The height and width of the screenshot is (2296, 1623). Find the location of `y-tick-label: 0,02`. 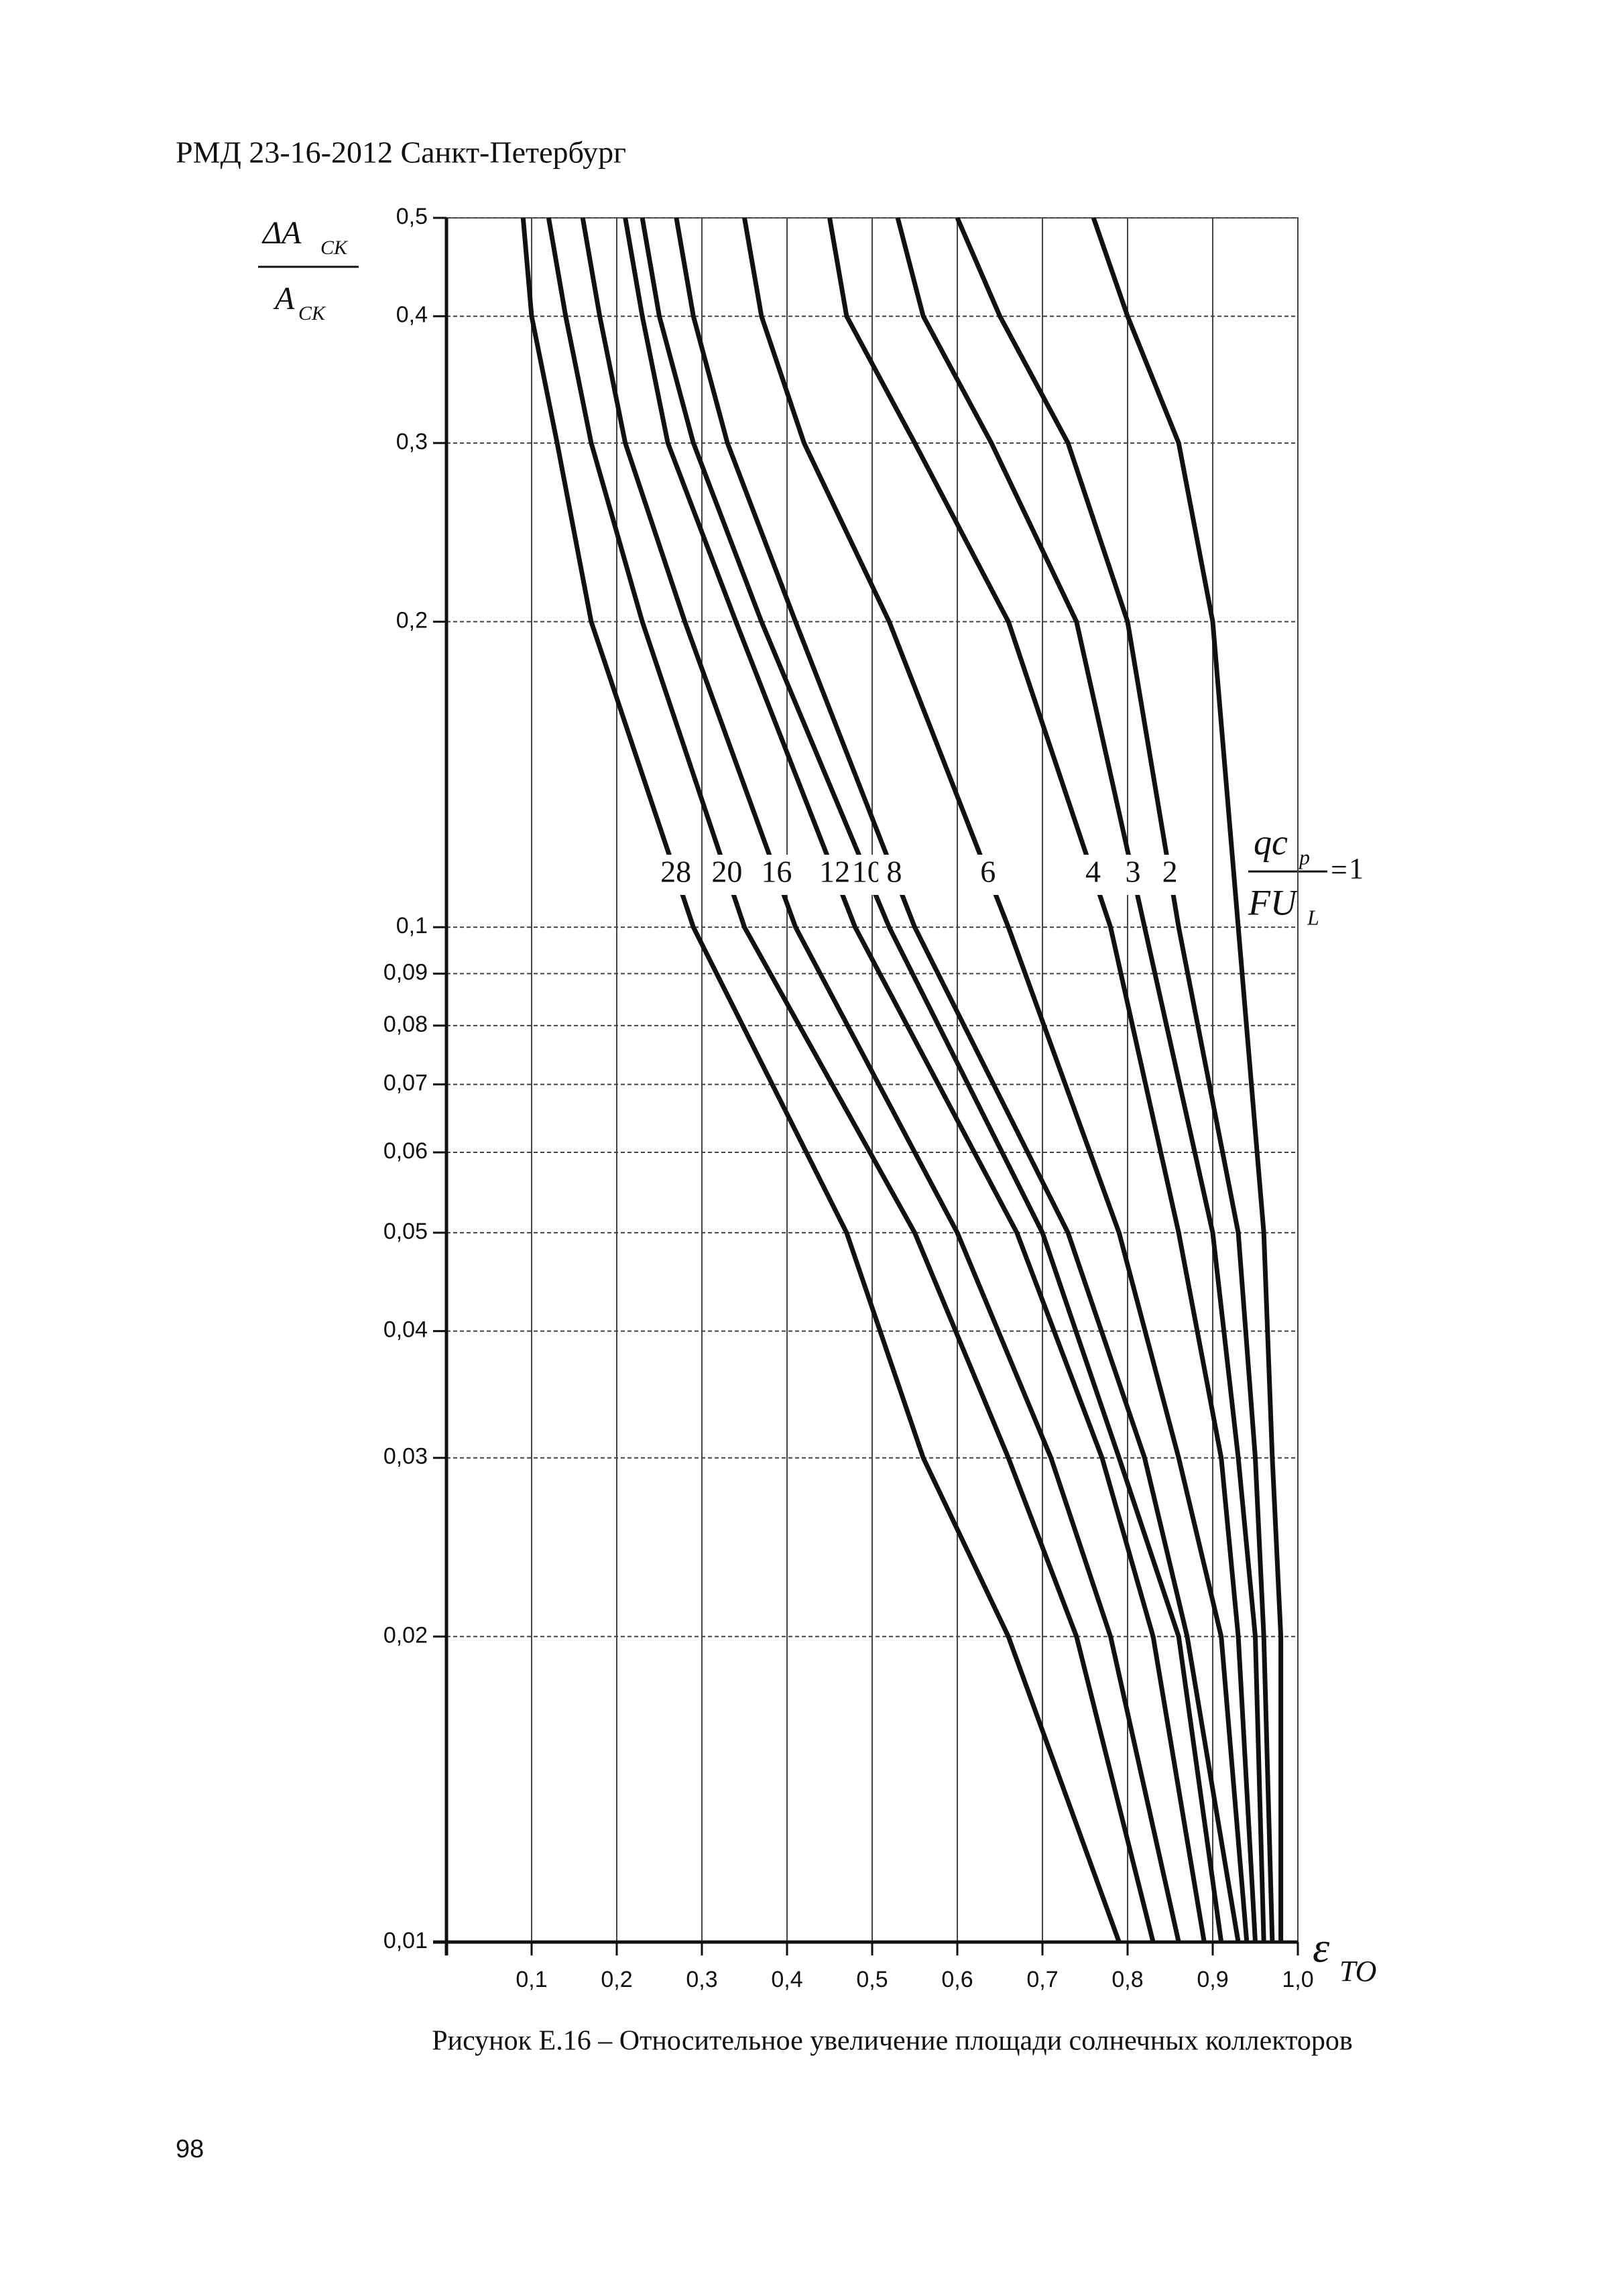

y-tick-label: 0,02 is located at coordinates (405, 1635).